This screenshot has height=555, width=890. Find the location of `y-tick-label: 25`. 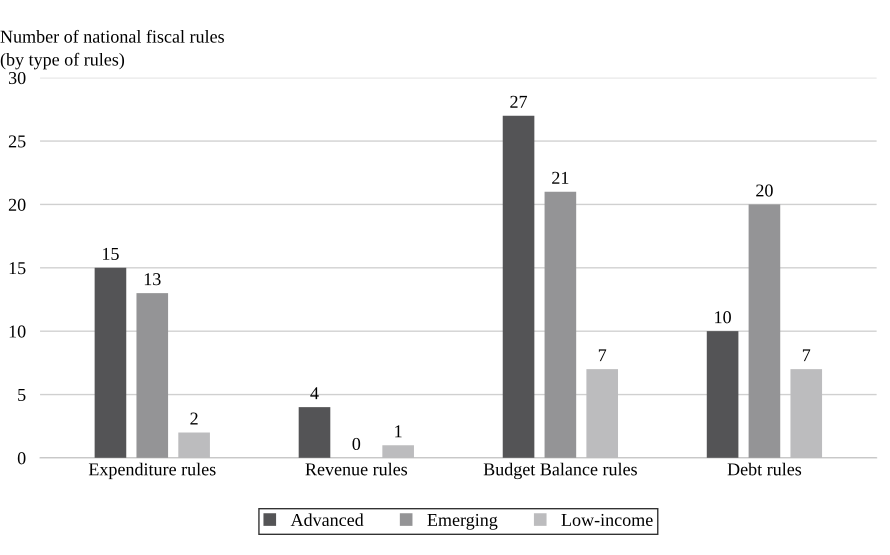

y-tick-label: 25 is located at coordinates (17, 141).